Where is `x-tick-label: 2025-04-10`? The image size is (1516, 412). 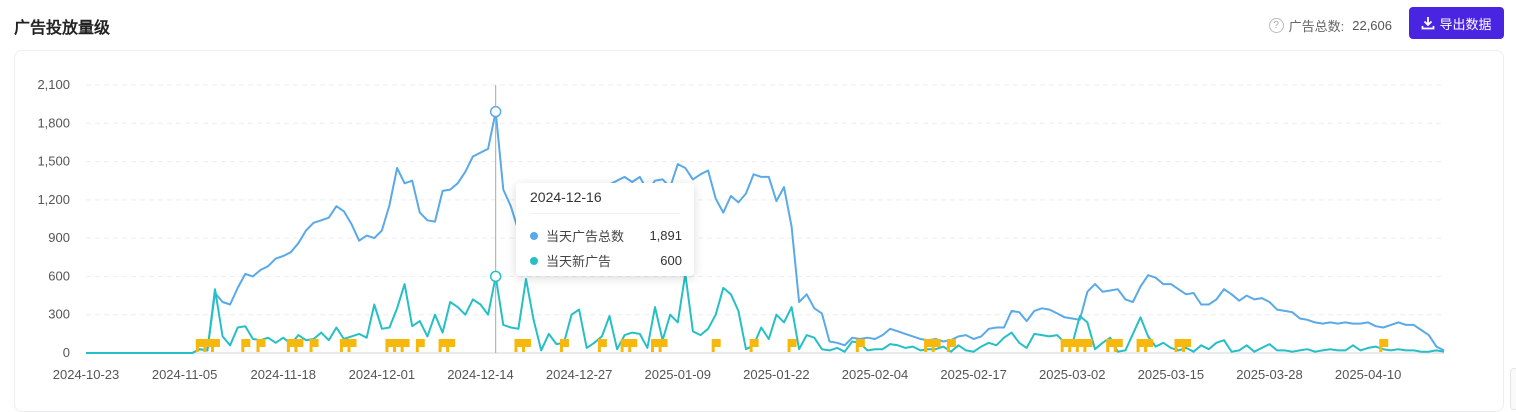 x-tick-label: 2025-04-10 is located at coordinates (1368, 374).